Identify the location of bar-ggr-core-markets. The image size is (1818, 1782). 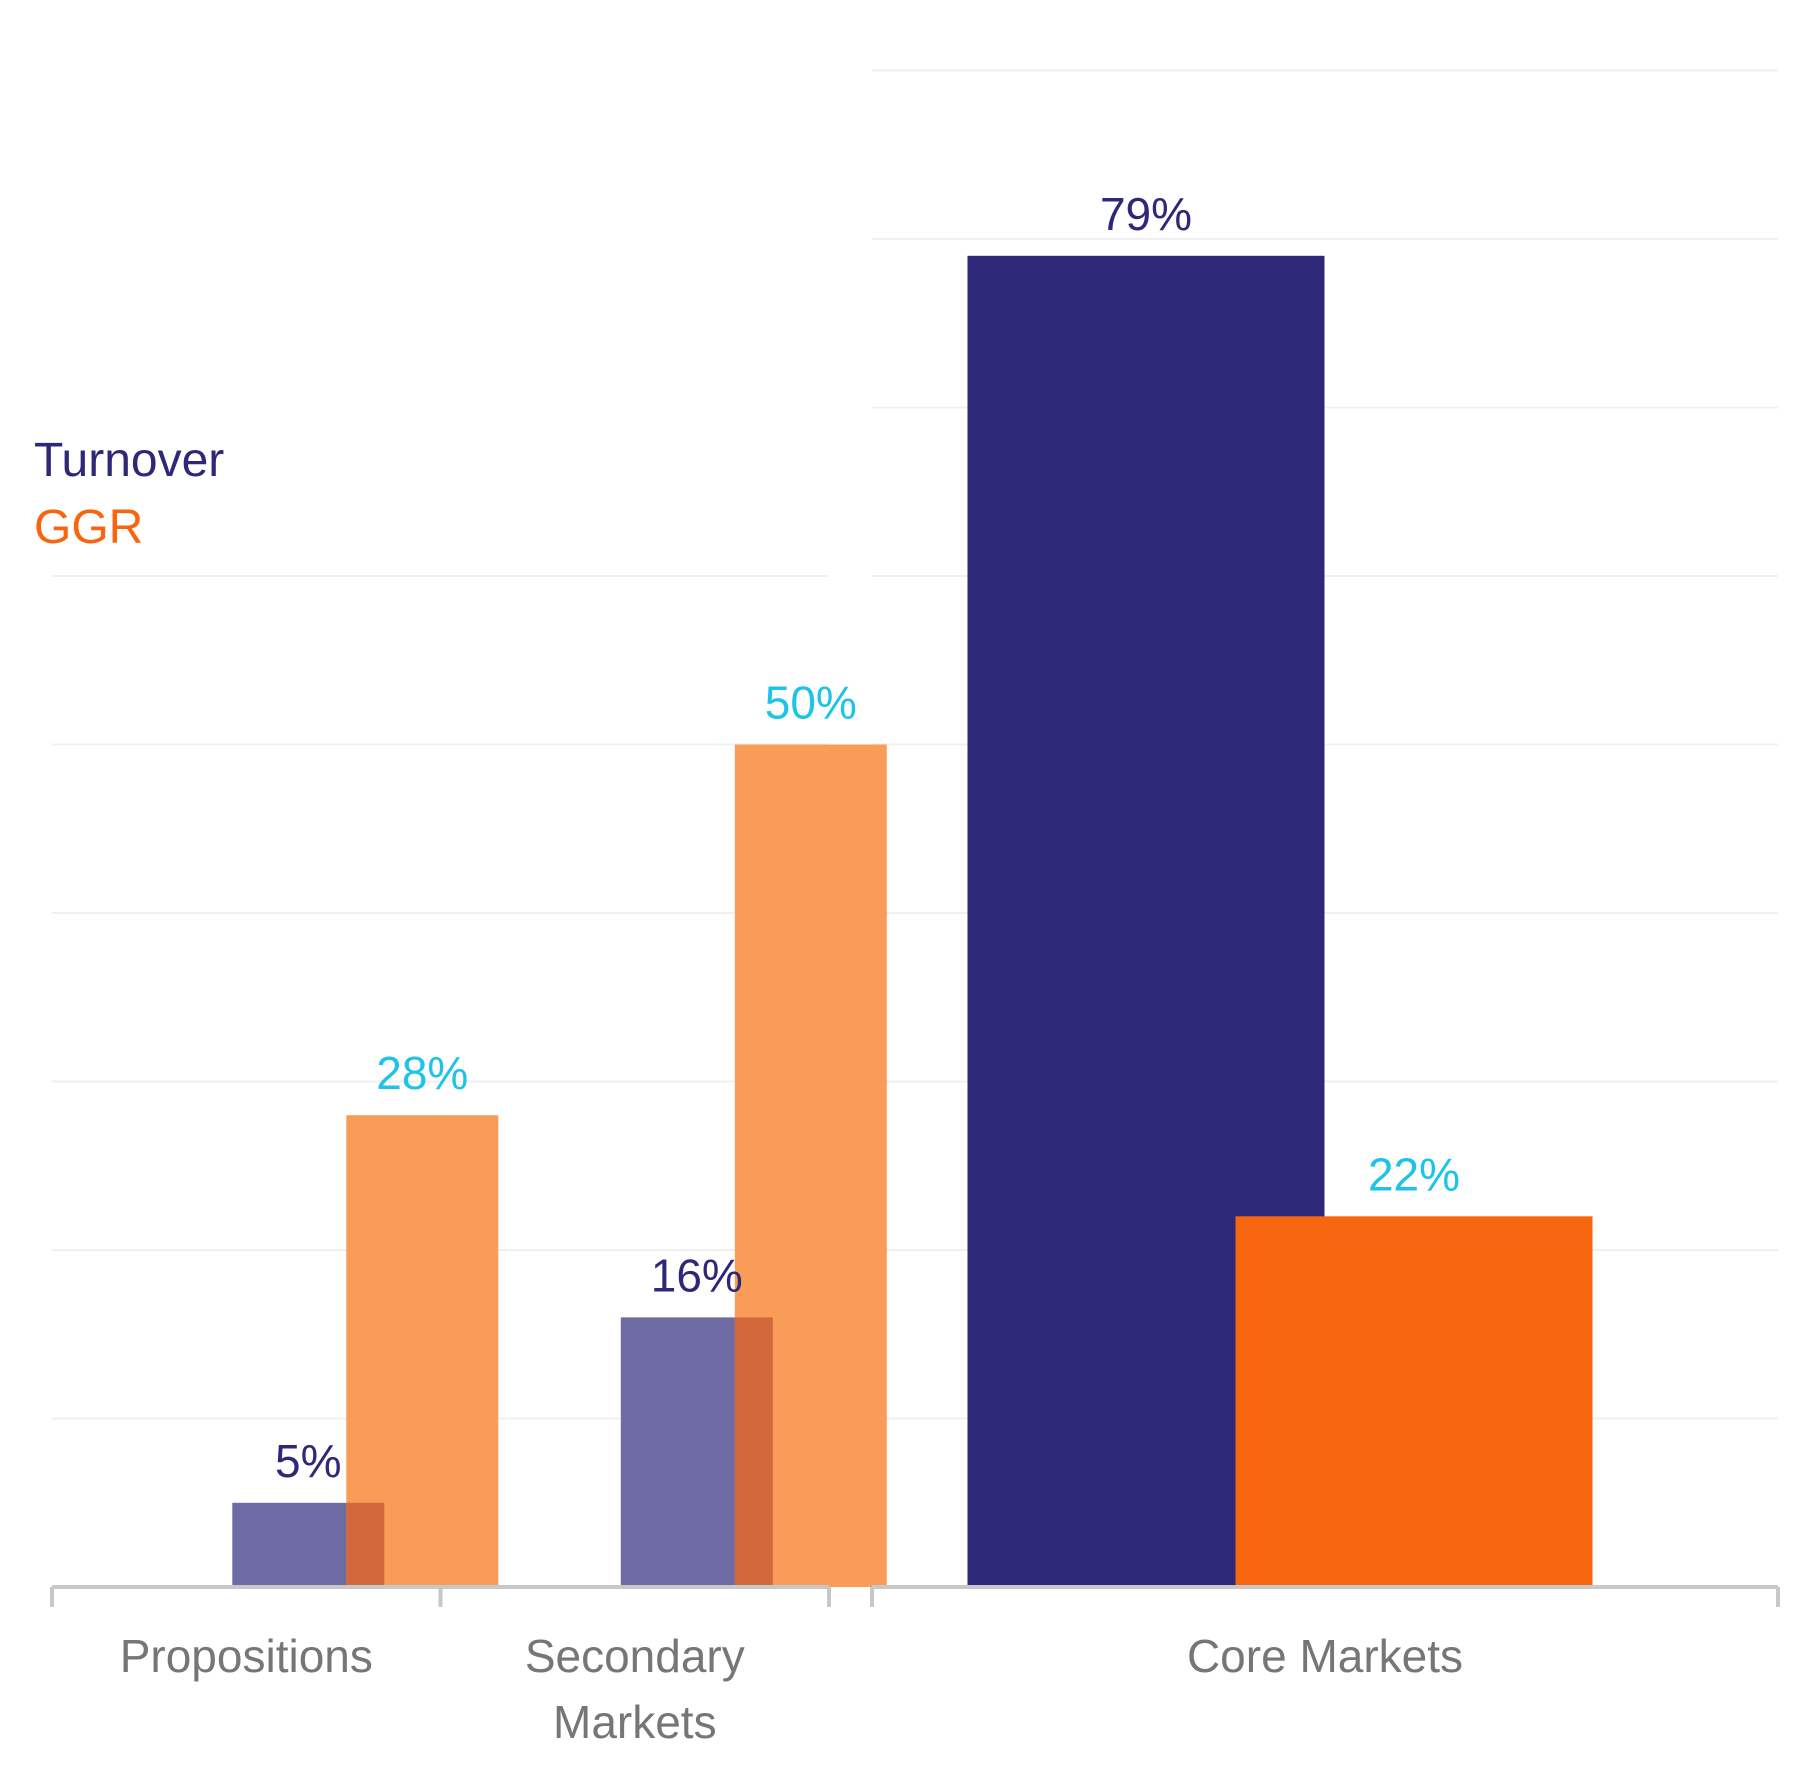
(1414, 1401).